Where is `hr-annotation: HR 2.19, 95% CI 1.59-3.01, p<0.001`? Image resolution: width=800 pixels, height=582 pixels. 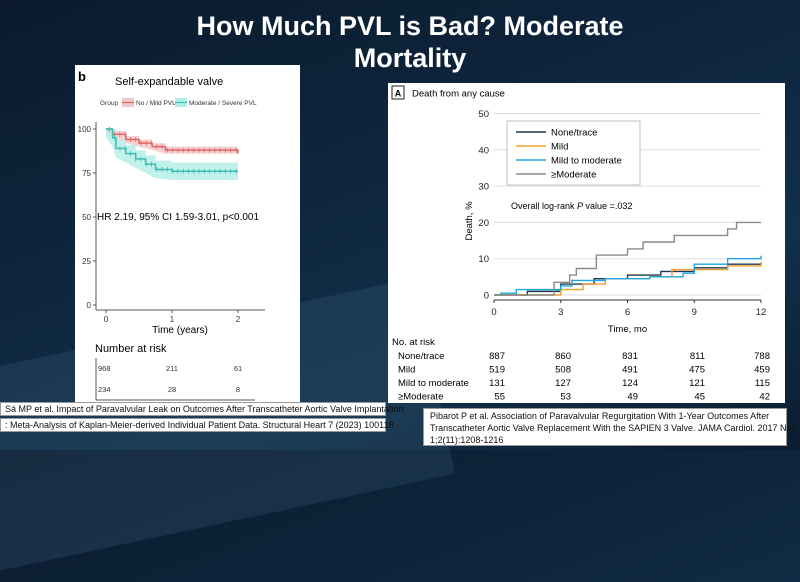
hr-annotation: HR 2.19, 95% CI 1.59-3.01, p<0.001 is located at coordinates (178, 217).